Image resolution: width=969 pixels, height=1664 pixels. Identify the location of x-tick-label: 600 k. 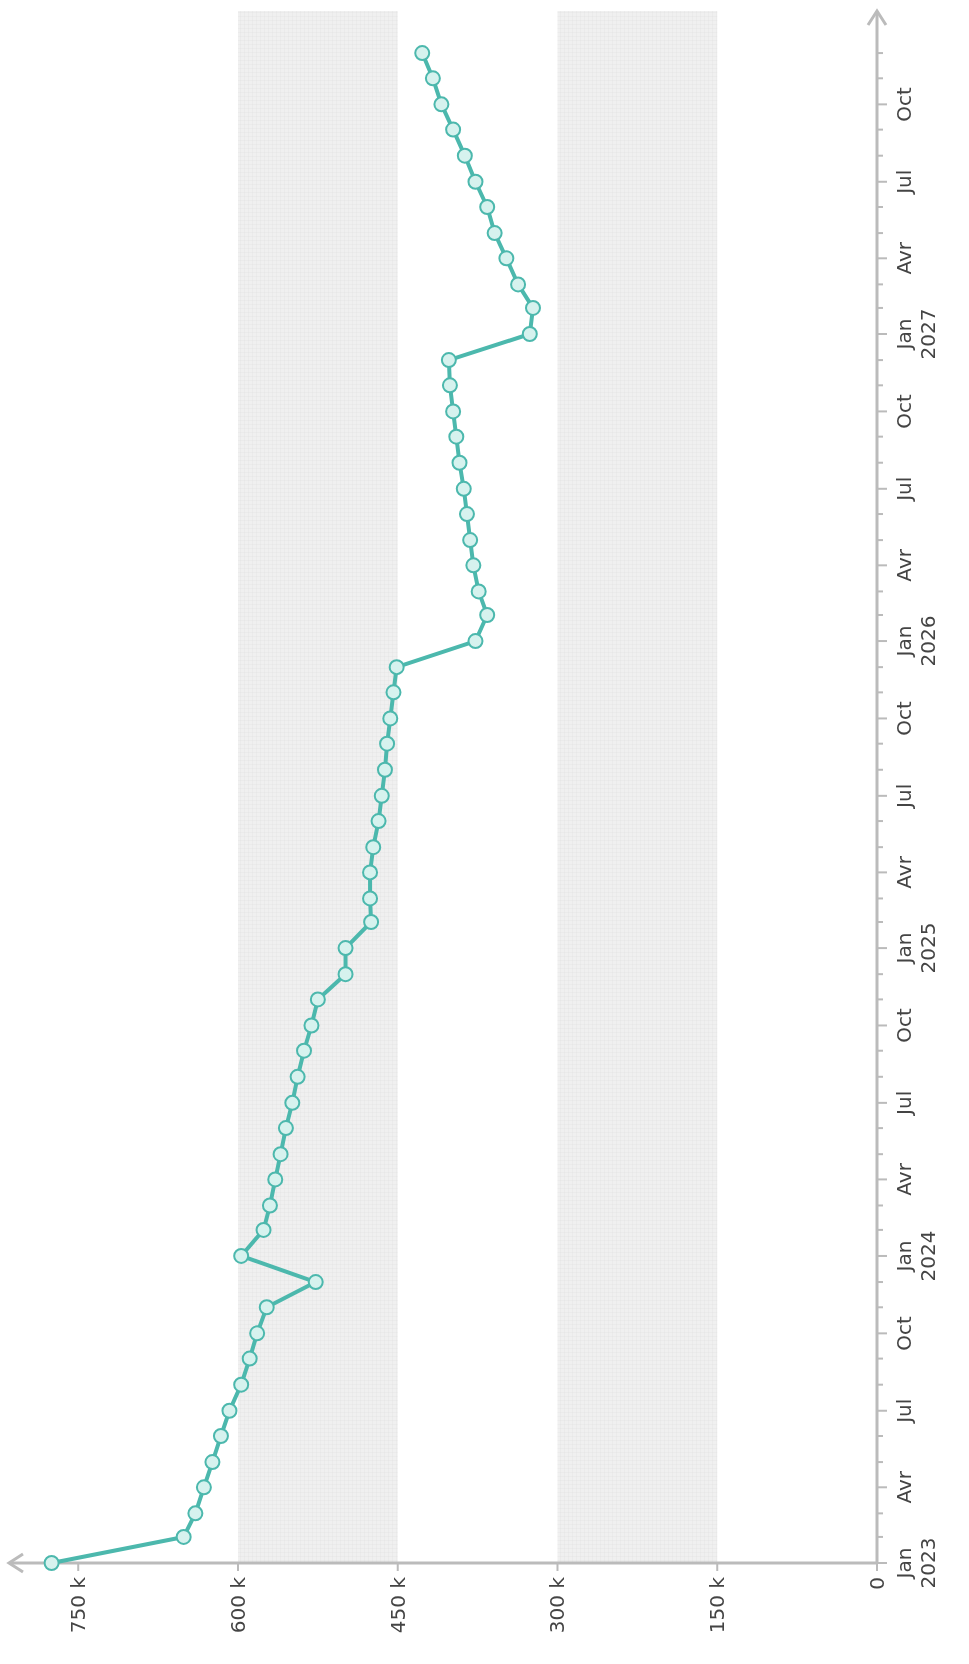
(237, 1605).